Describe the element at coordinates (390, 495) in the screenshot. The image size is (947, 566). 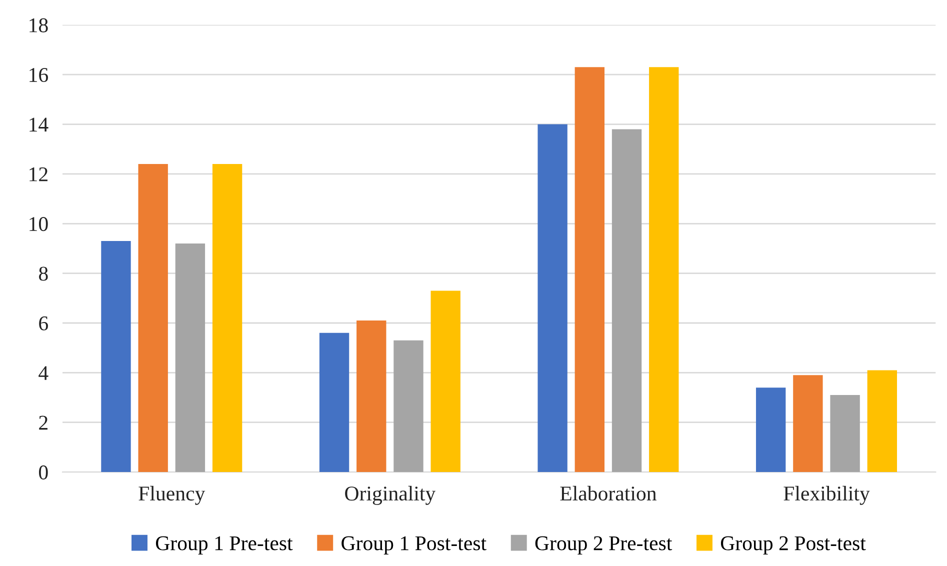
I see `x-tick-label: Originality` at that location.